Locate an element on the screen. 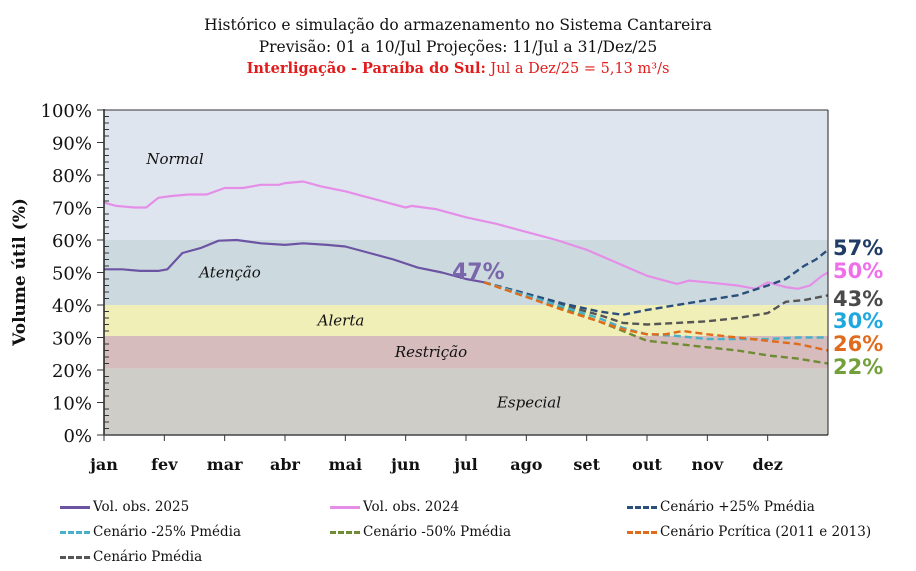 This screenshot has height=571, width=916. end-value-label: 57% is located at coordinates (858, 248).